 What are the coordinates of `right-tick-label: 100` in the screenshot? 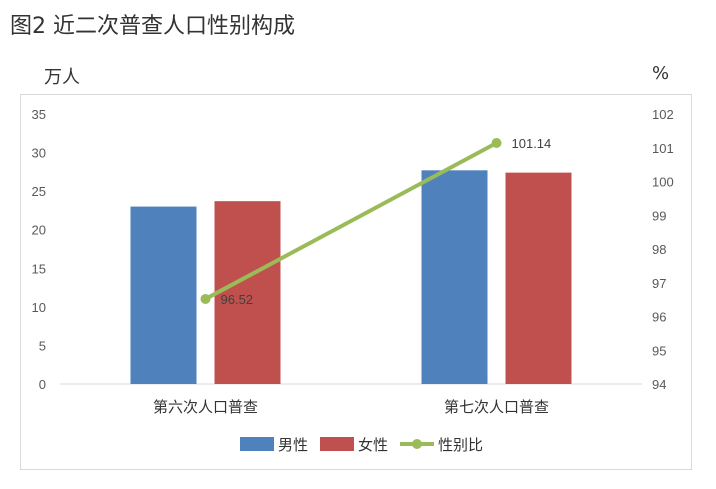 It's located at (663, 182).